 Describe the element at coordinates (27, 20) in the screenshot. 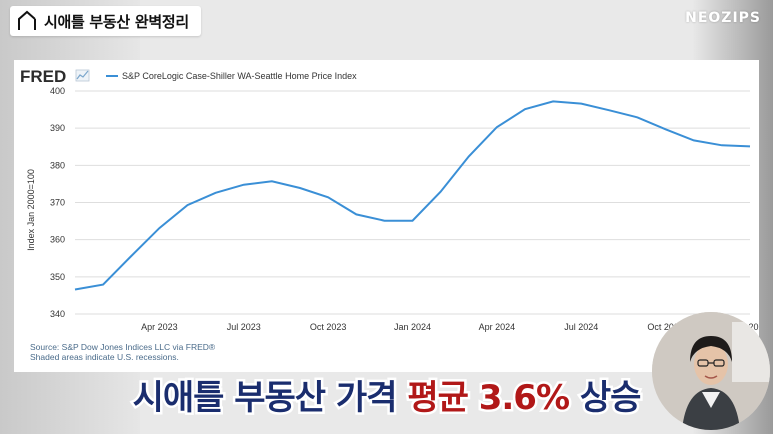

I see `house-icon` at that location.